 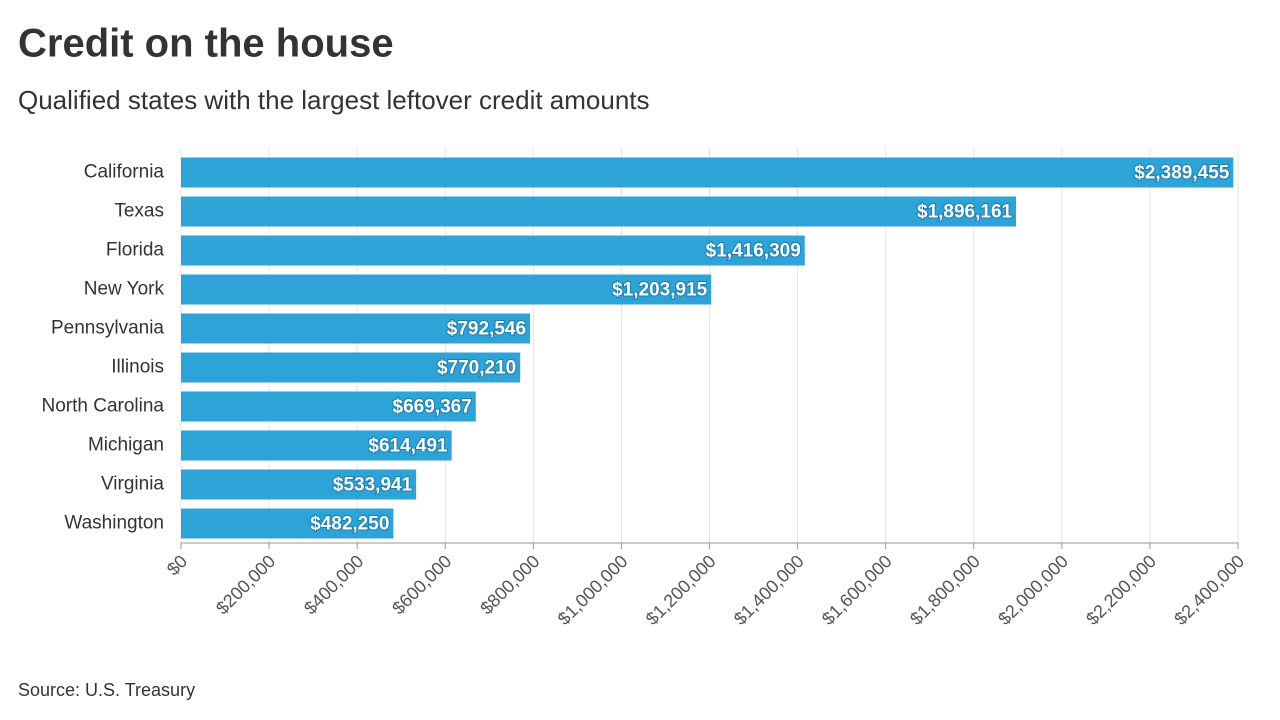 What do you see at coordinates (177, 565) in the screenshot?
I see `x-tick-label: $0` at bounding box center [177, 565].